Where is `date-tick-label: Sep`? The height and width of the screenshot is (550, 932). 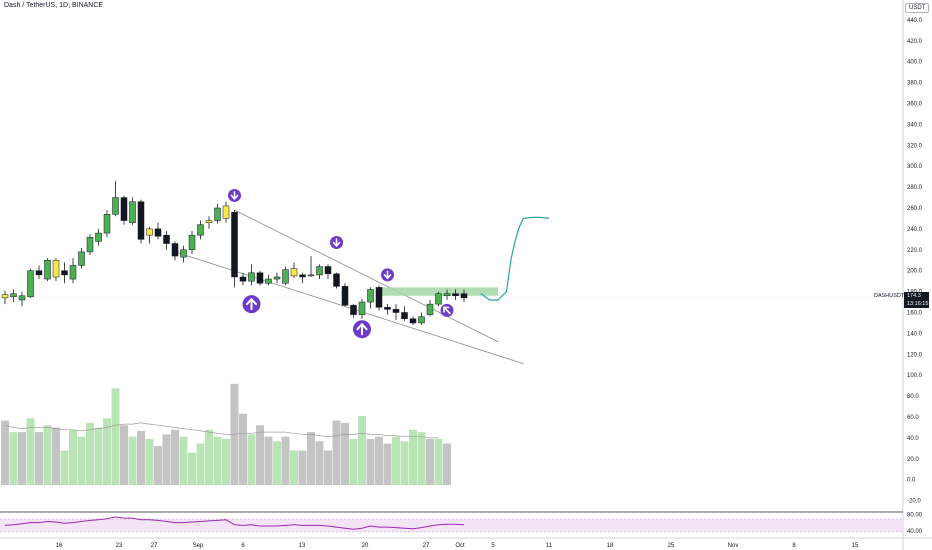
date-tick-label: Sep is located at coordinates (198, 546).